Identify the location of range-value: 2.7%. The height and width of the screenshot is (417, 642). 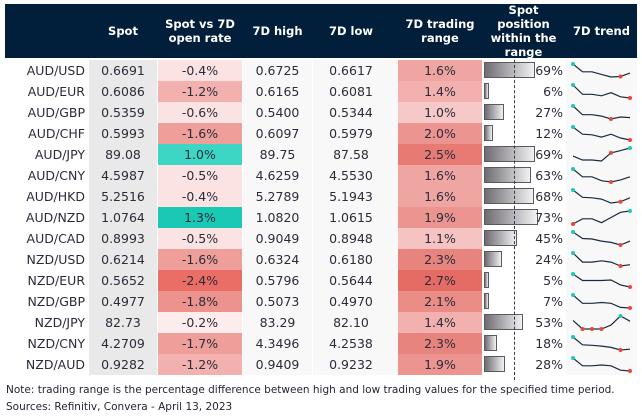
(440, 280).